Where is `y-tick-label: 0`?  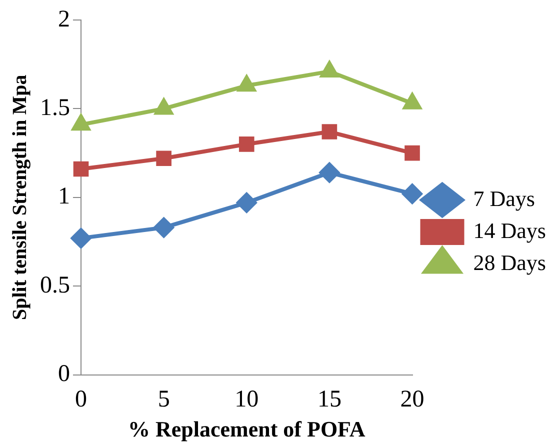
y-tick-label: 0 is located at coordinates (64, 374).